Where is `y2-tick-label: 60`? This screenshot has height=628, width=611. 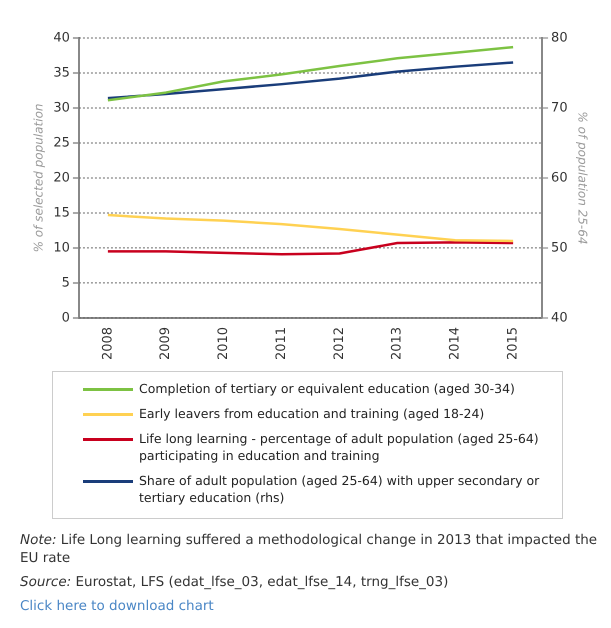
y2-tick-label: 60 is located at coordinates (559, 178).